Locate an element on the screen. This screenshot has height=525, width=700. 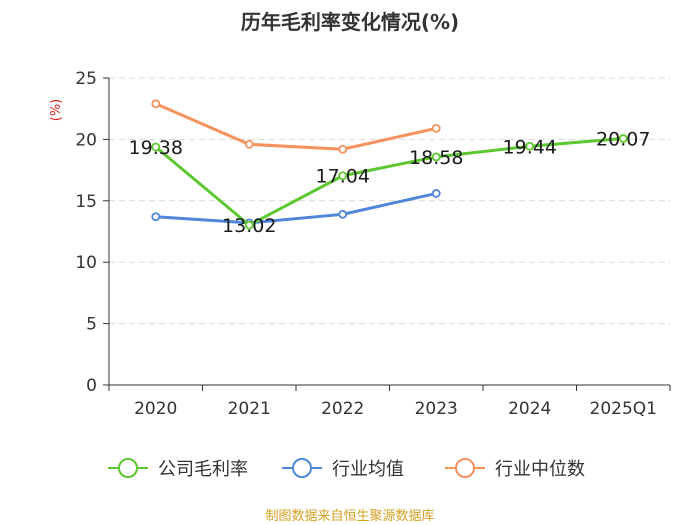
legend-item: 行业均值 is located at coordinates (343, 469).